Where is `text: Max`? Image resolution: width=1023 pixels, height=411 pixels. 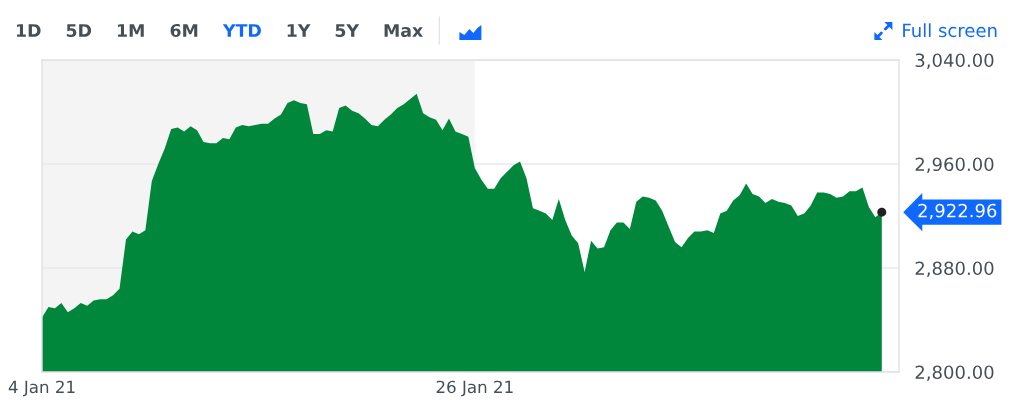
text: Max is located at coordinates (403, 31).